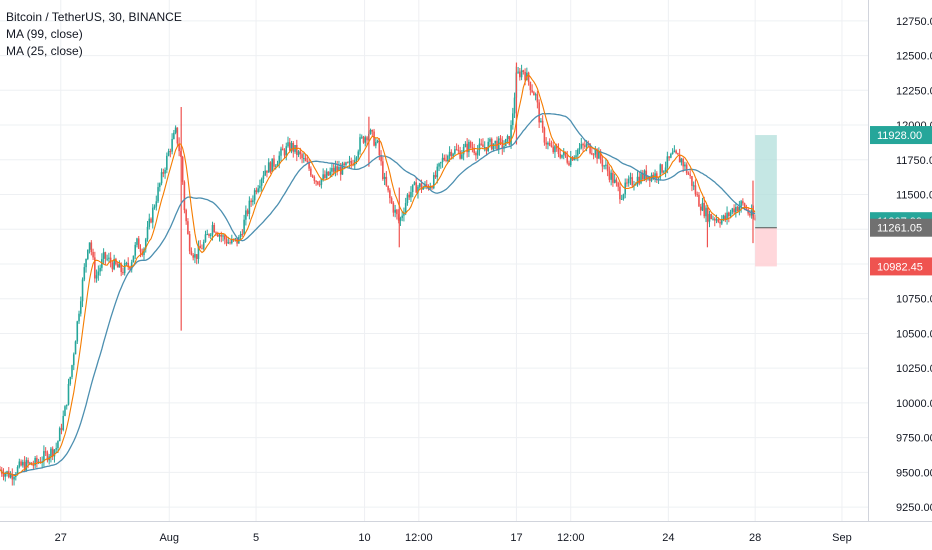 This screenshot has height=550, width=932. I want to click on x-tick-label: Sep, so click(842, 538).